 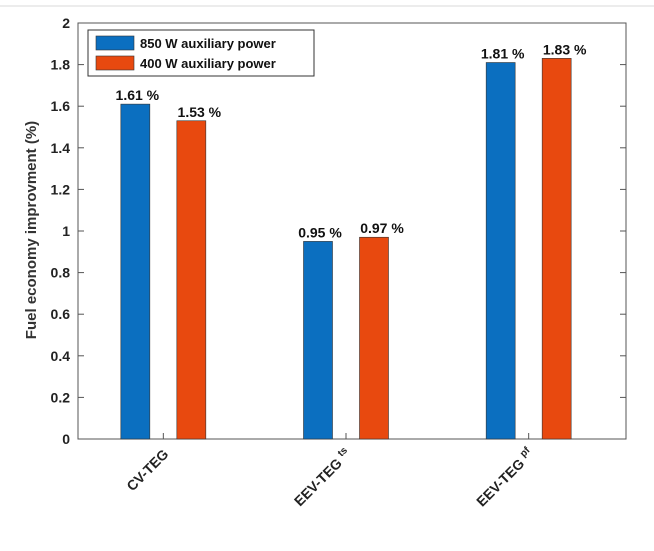 I want to click on data-label: 1.53 %, so click(x=200, y=112).